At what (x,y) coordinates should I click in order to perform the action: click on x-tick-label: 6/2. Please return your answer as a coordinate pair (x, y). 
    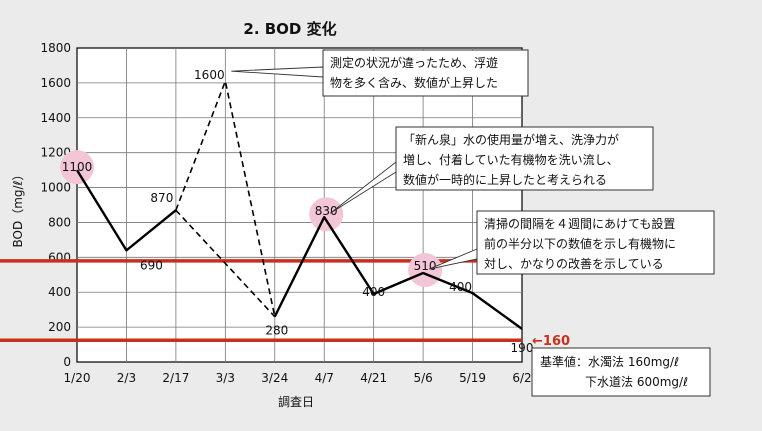
    Looking at the image, I should click on (521, 378).